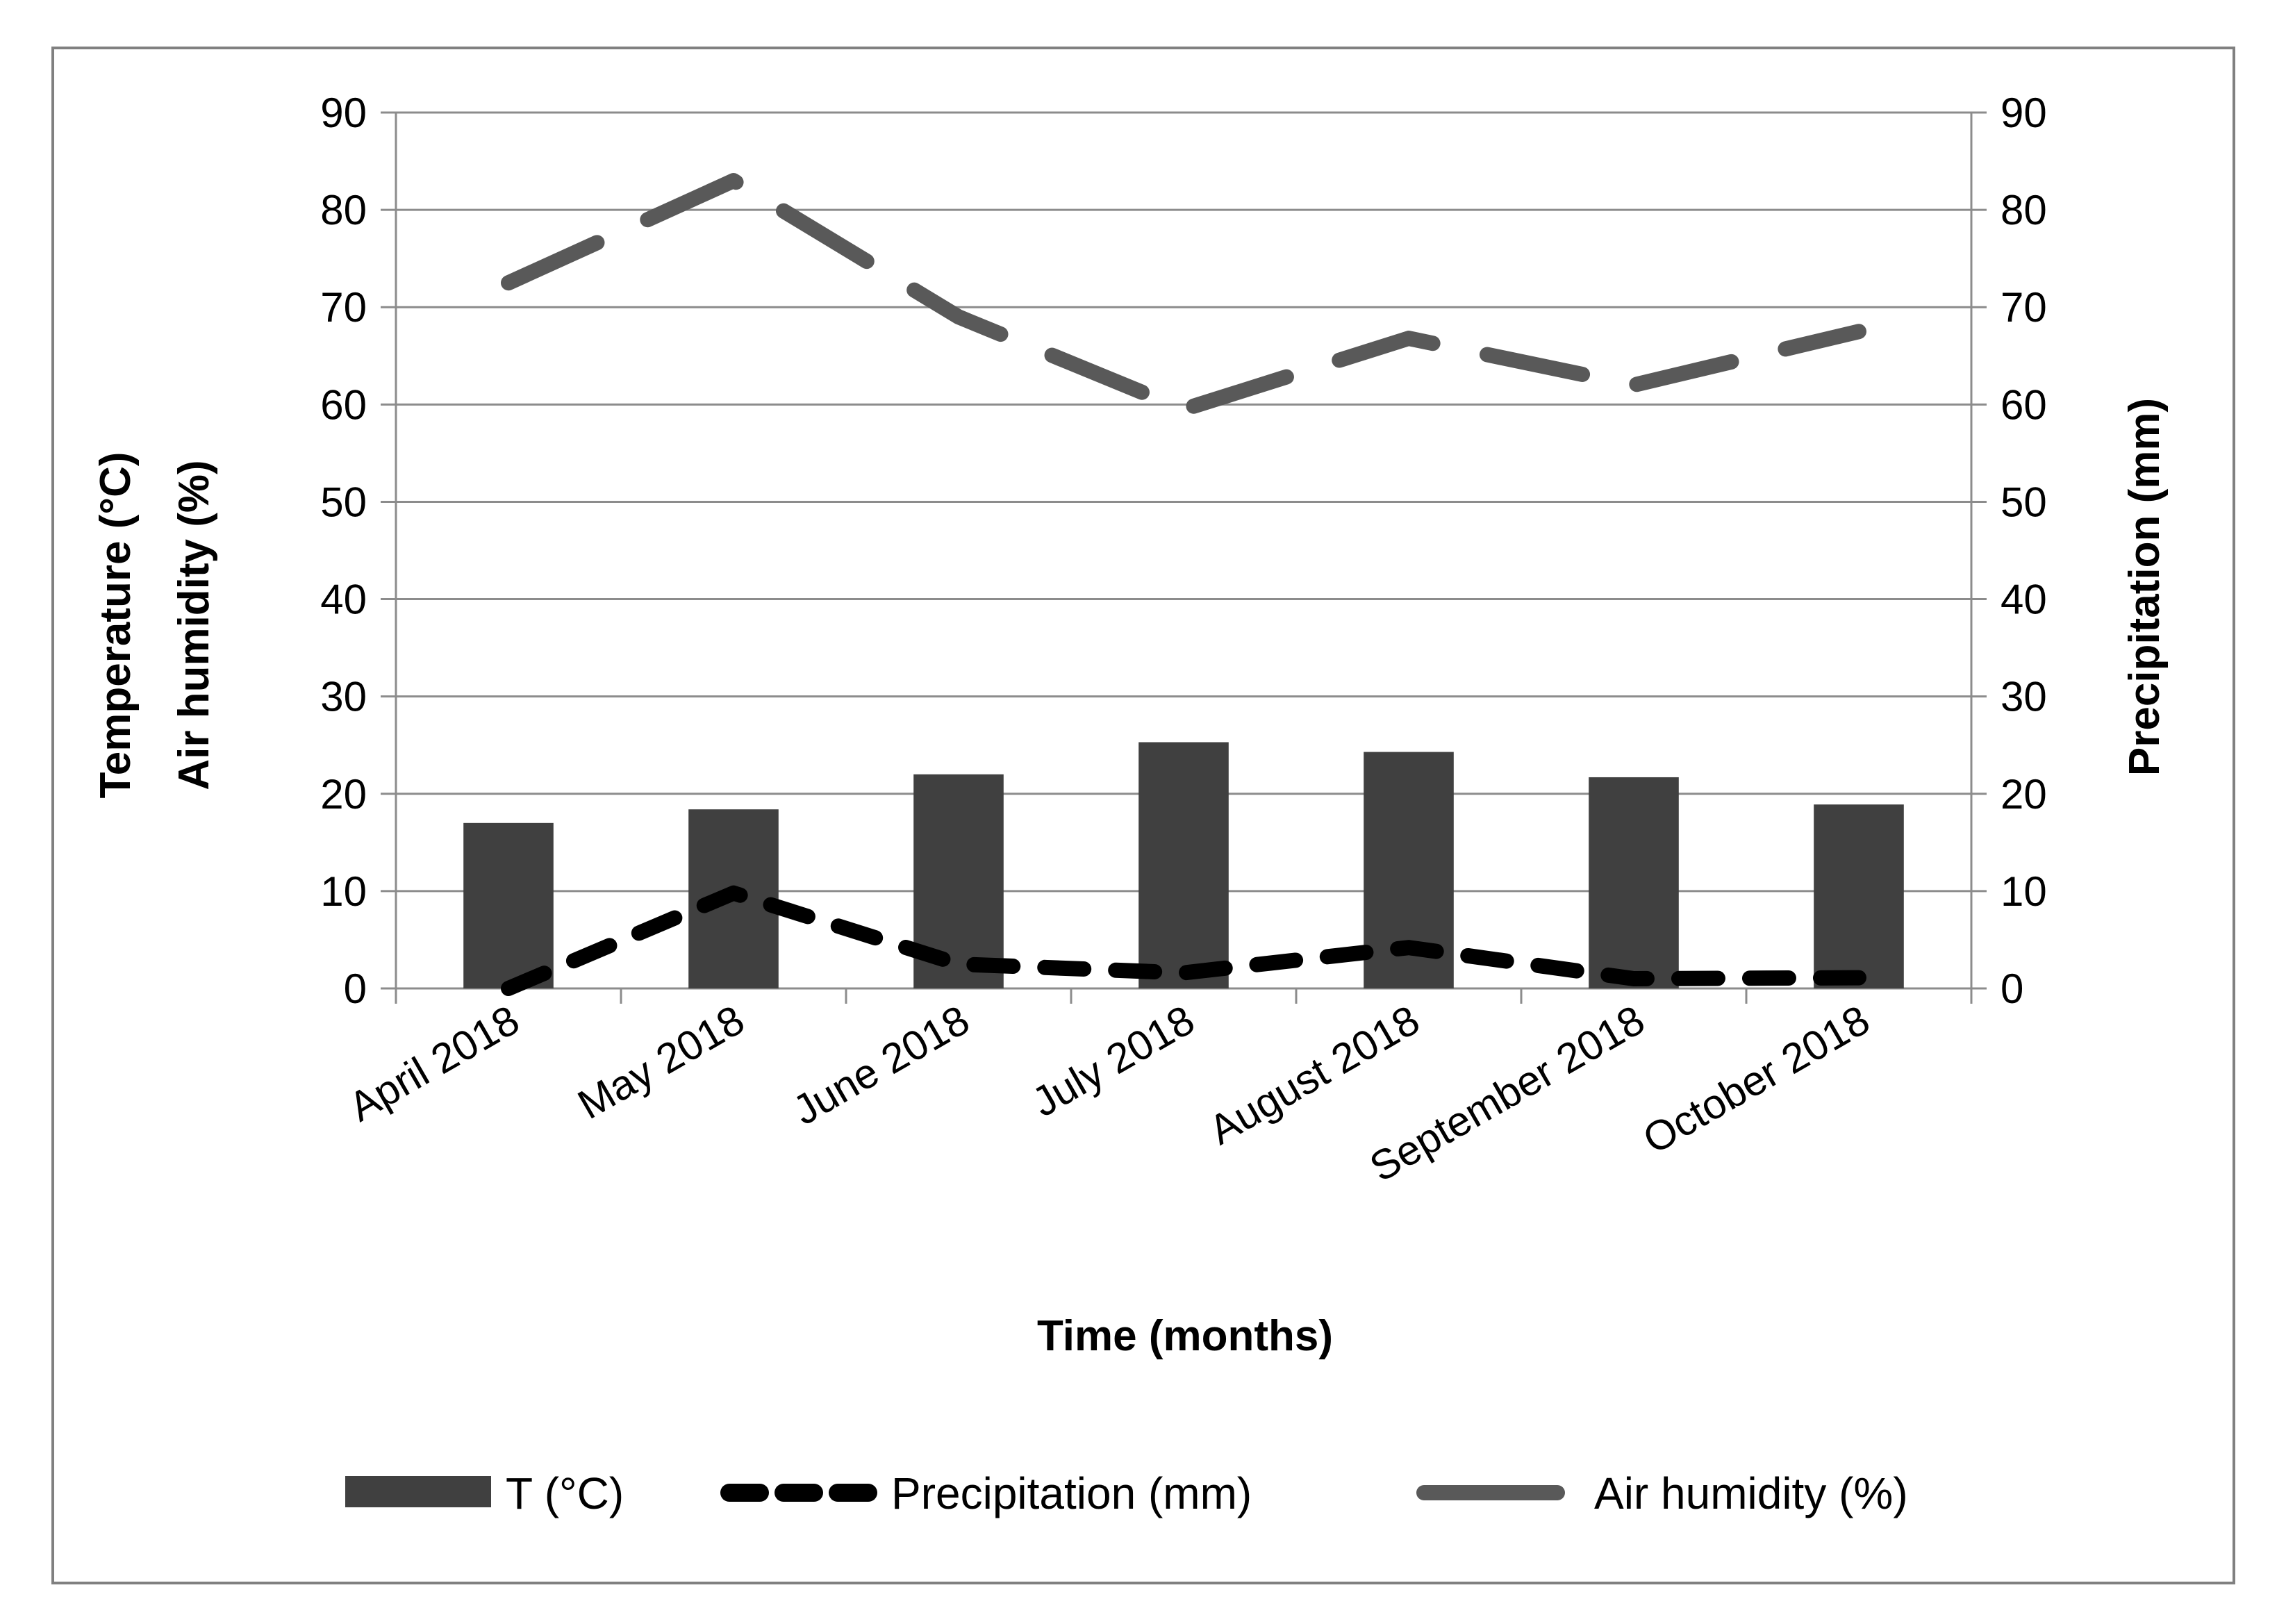 The height and width of the screenshot is (1624, 2286). What do you see at coordinates (343, 307) in the screenshot?
I see `y-tick-label-70: 70` at bounding box center [343, 307].